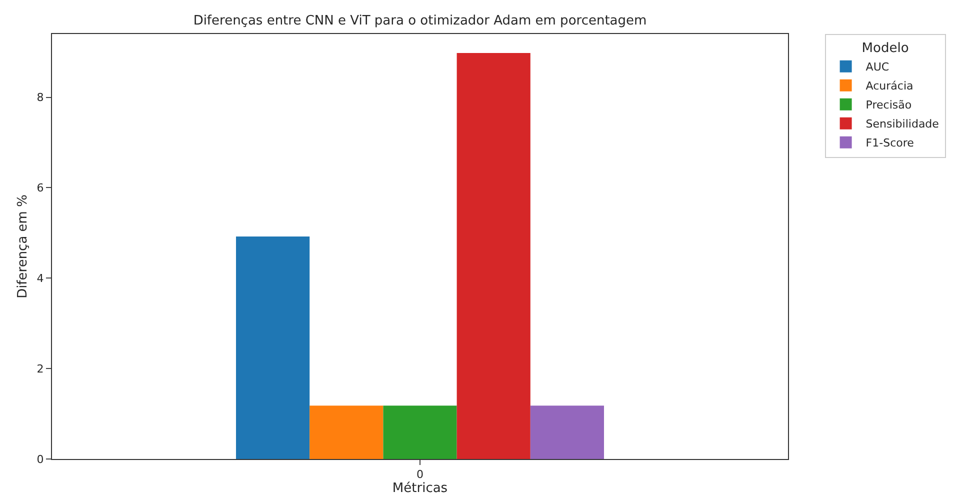  Describe the element at coordinates (40, 188) in the screenshot. I see `y-tick-label: 6` at that location.